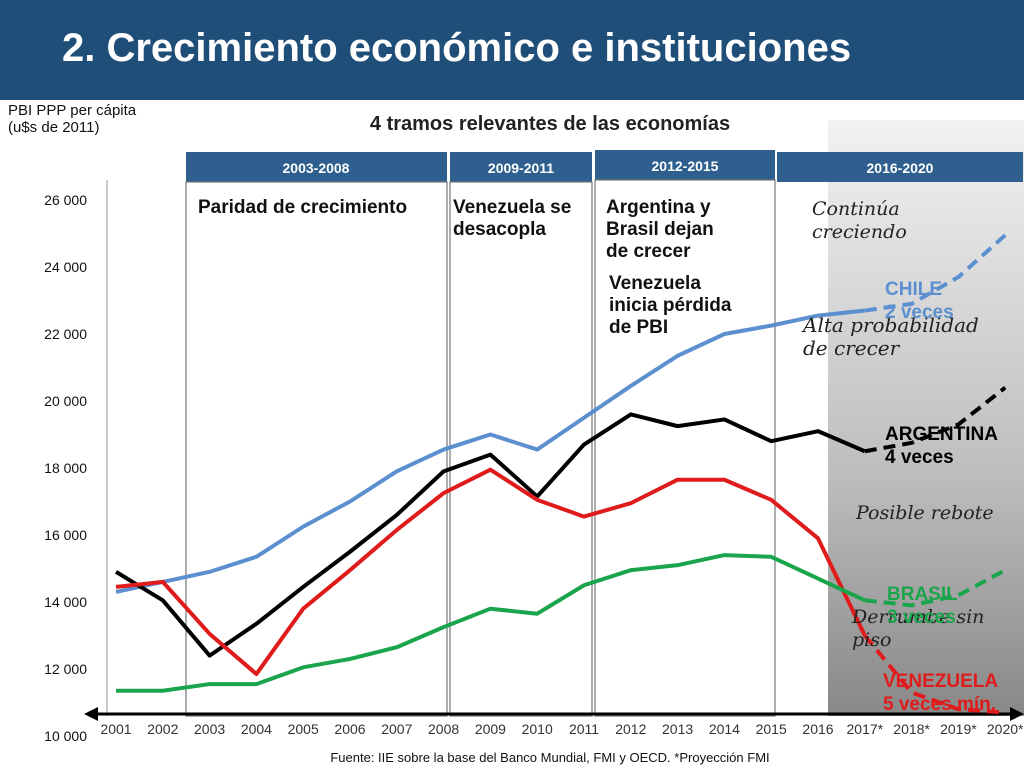  Describe the element at coordinates (958, 729) in the screenshot. I see `x-tick-label: 2019*` at that location.